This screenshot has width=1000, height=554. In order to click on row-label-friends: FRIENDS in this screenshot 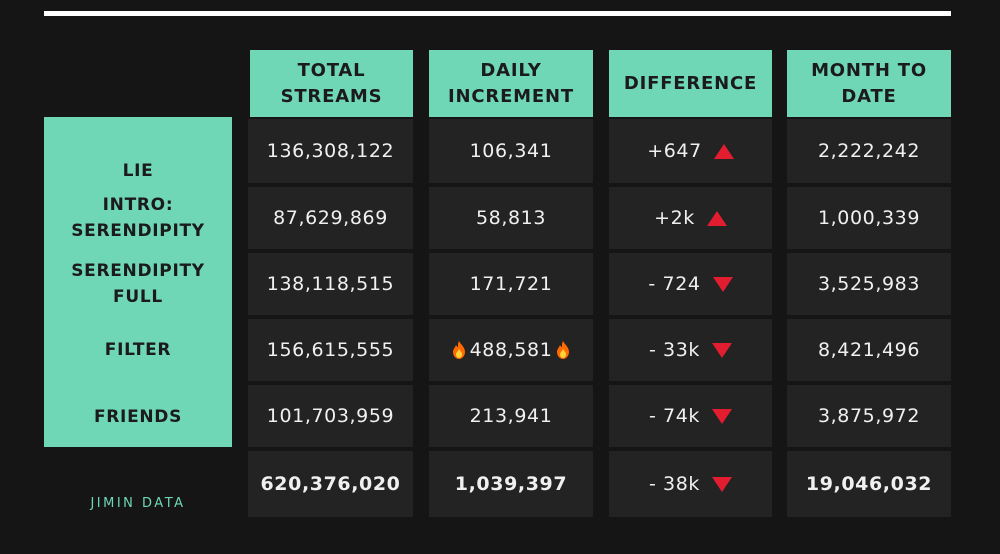, I will do `click(138, 417)`.